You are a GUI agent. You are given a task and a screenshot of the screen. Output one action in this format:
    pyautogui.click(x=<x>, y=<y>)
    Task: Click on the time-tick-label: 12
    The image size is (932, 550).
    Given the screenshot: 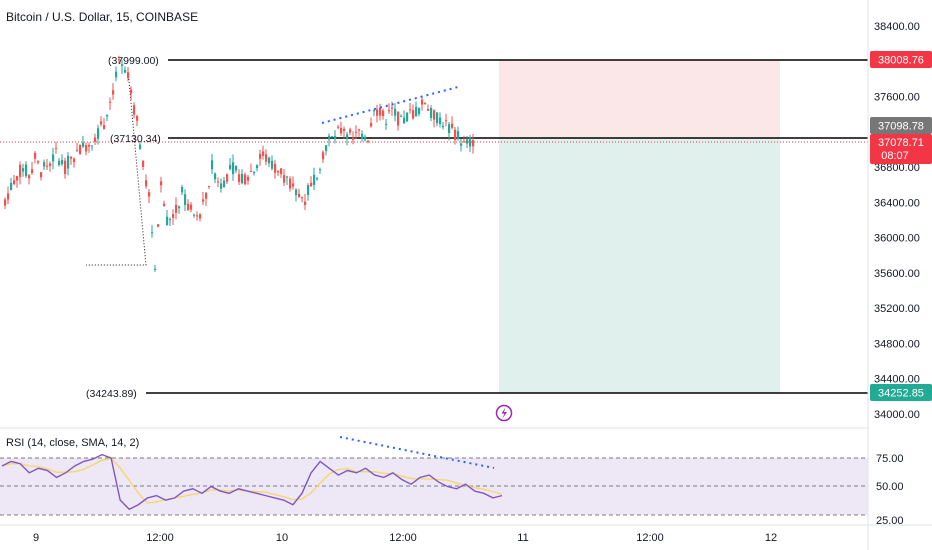 What is the action you would take?
    pyautogui.click(x=771, y=538)
    